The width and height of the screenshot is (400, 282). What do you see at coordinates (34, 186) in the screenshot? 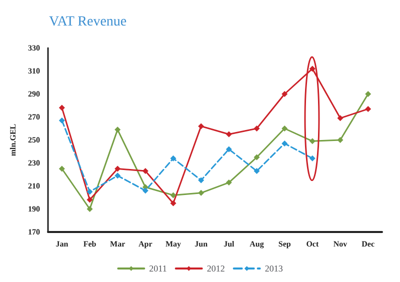
I see `y-tick-label: 210` at bounding box center [34, 186].